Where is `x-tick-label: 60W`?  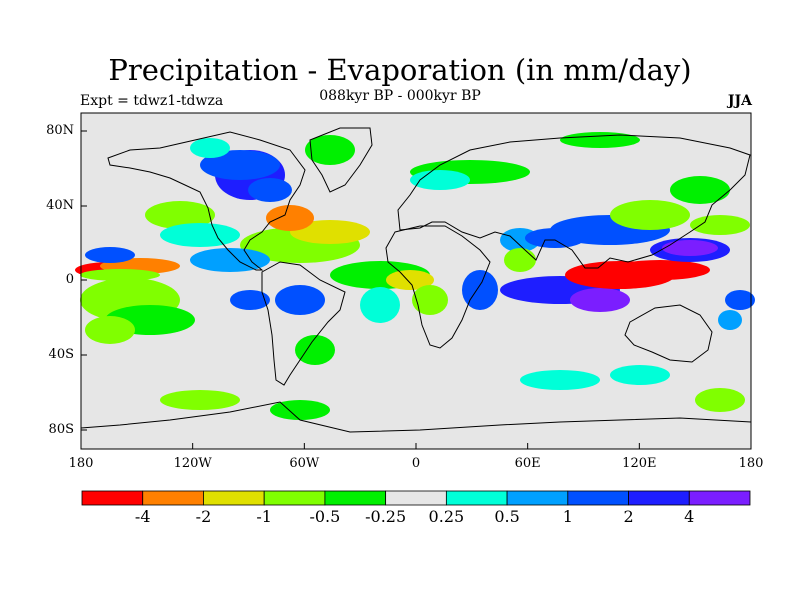
x-tick-label: 60W is located at coordinates (304, 463).